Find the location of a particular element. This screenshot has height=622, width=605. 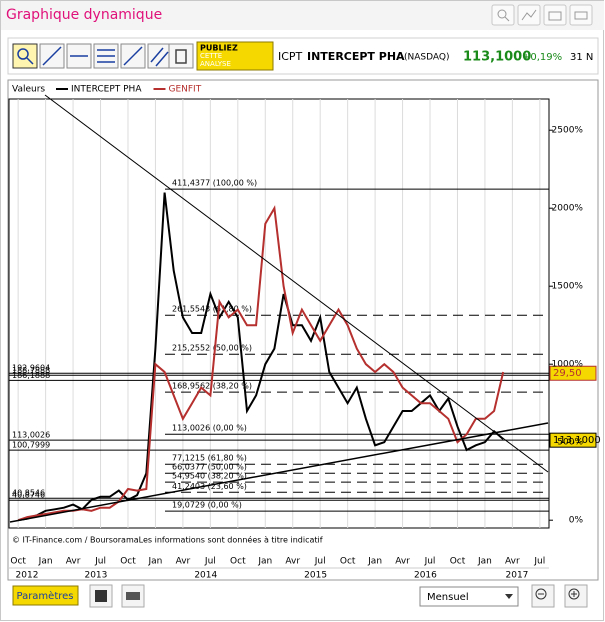

header-glyphs is located at coordinates (542, 15).